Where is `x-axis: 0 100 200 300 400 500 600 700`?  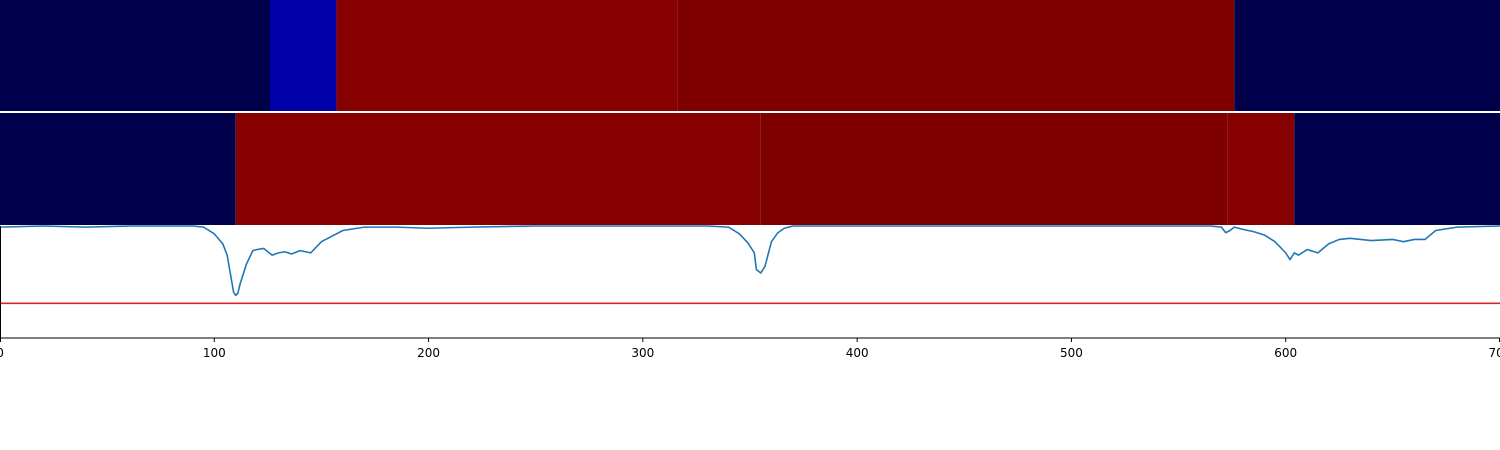 x-axis: 0 100 200 300 400 500 600 700 is located at coordinates (750, 349).